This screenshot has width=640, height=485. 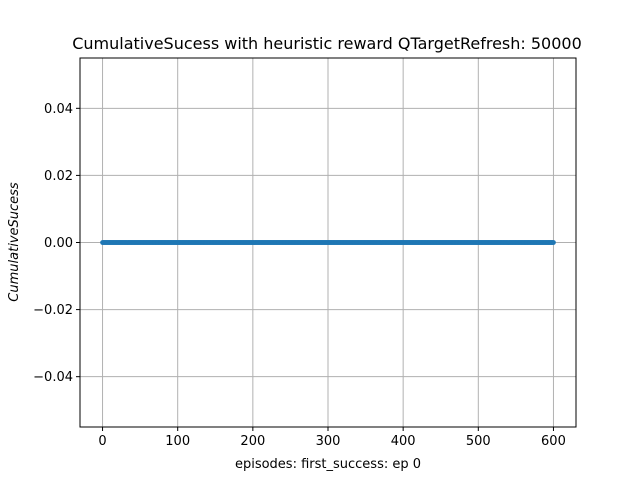 I want to click on y-tick-label: −0.04, so click(x=53, y=377).